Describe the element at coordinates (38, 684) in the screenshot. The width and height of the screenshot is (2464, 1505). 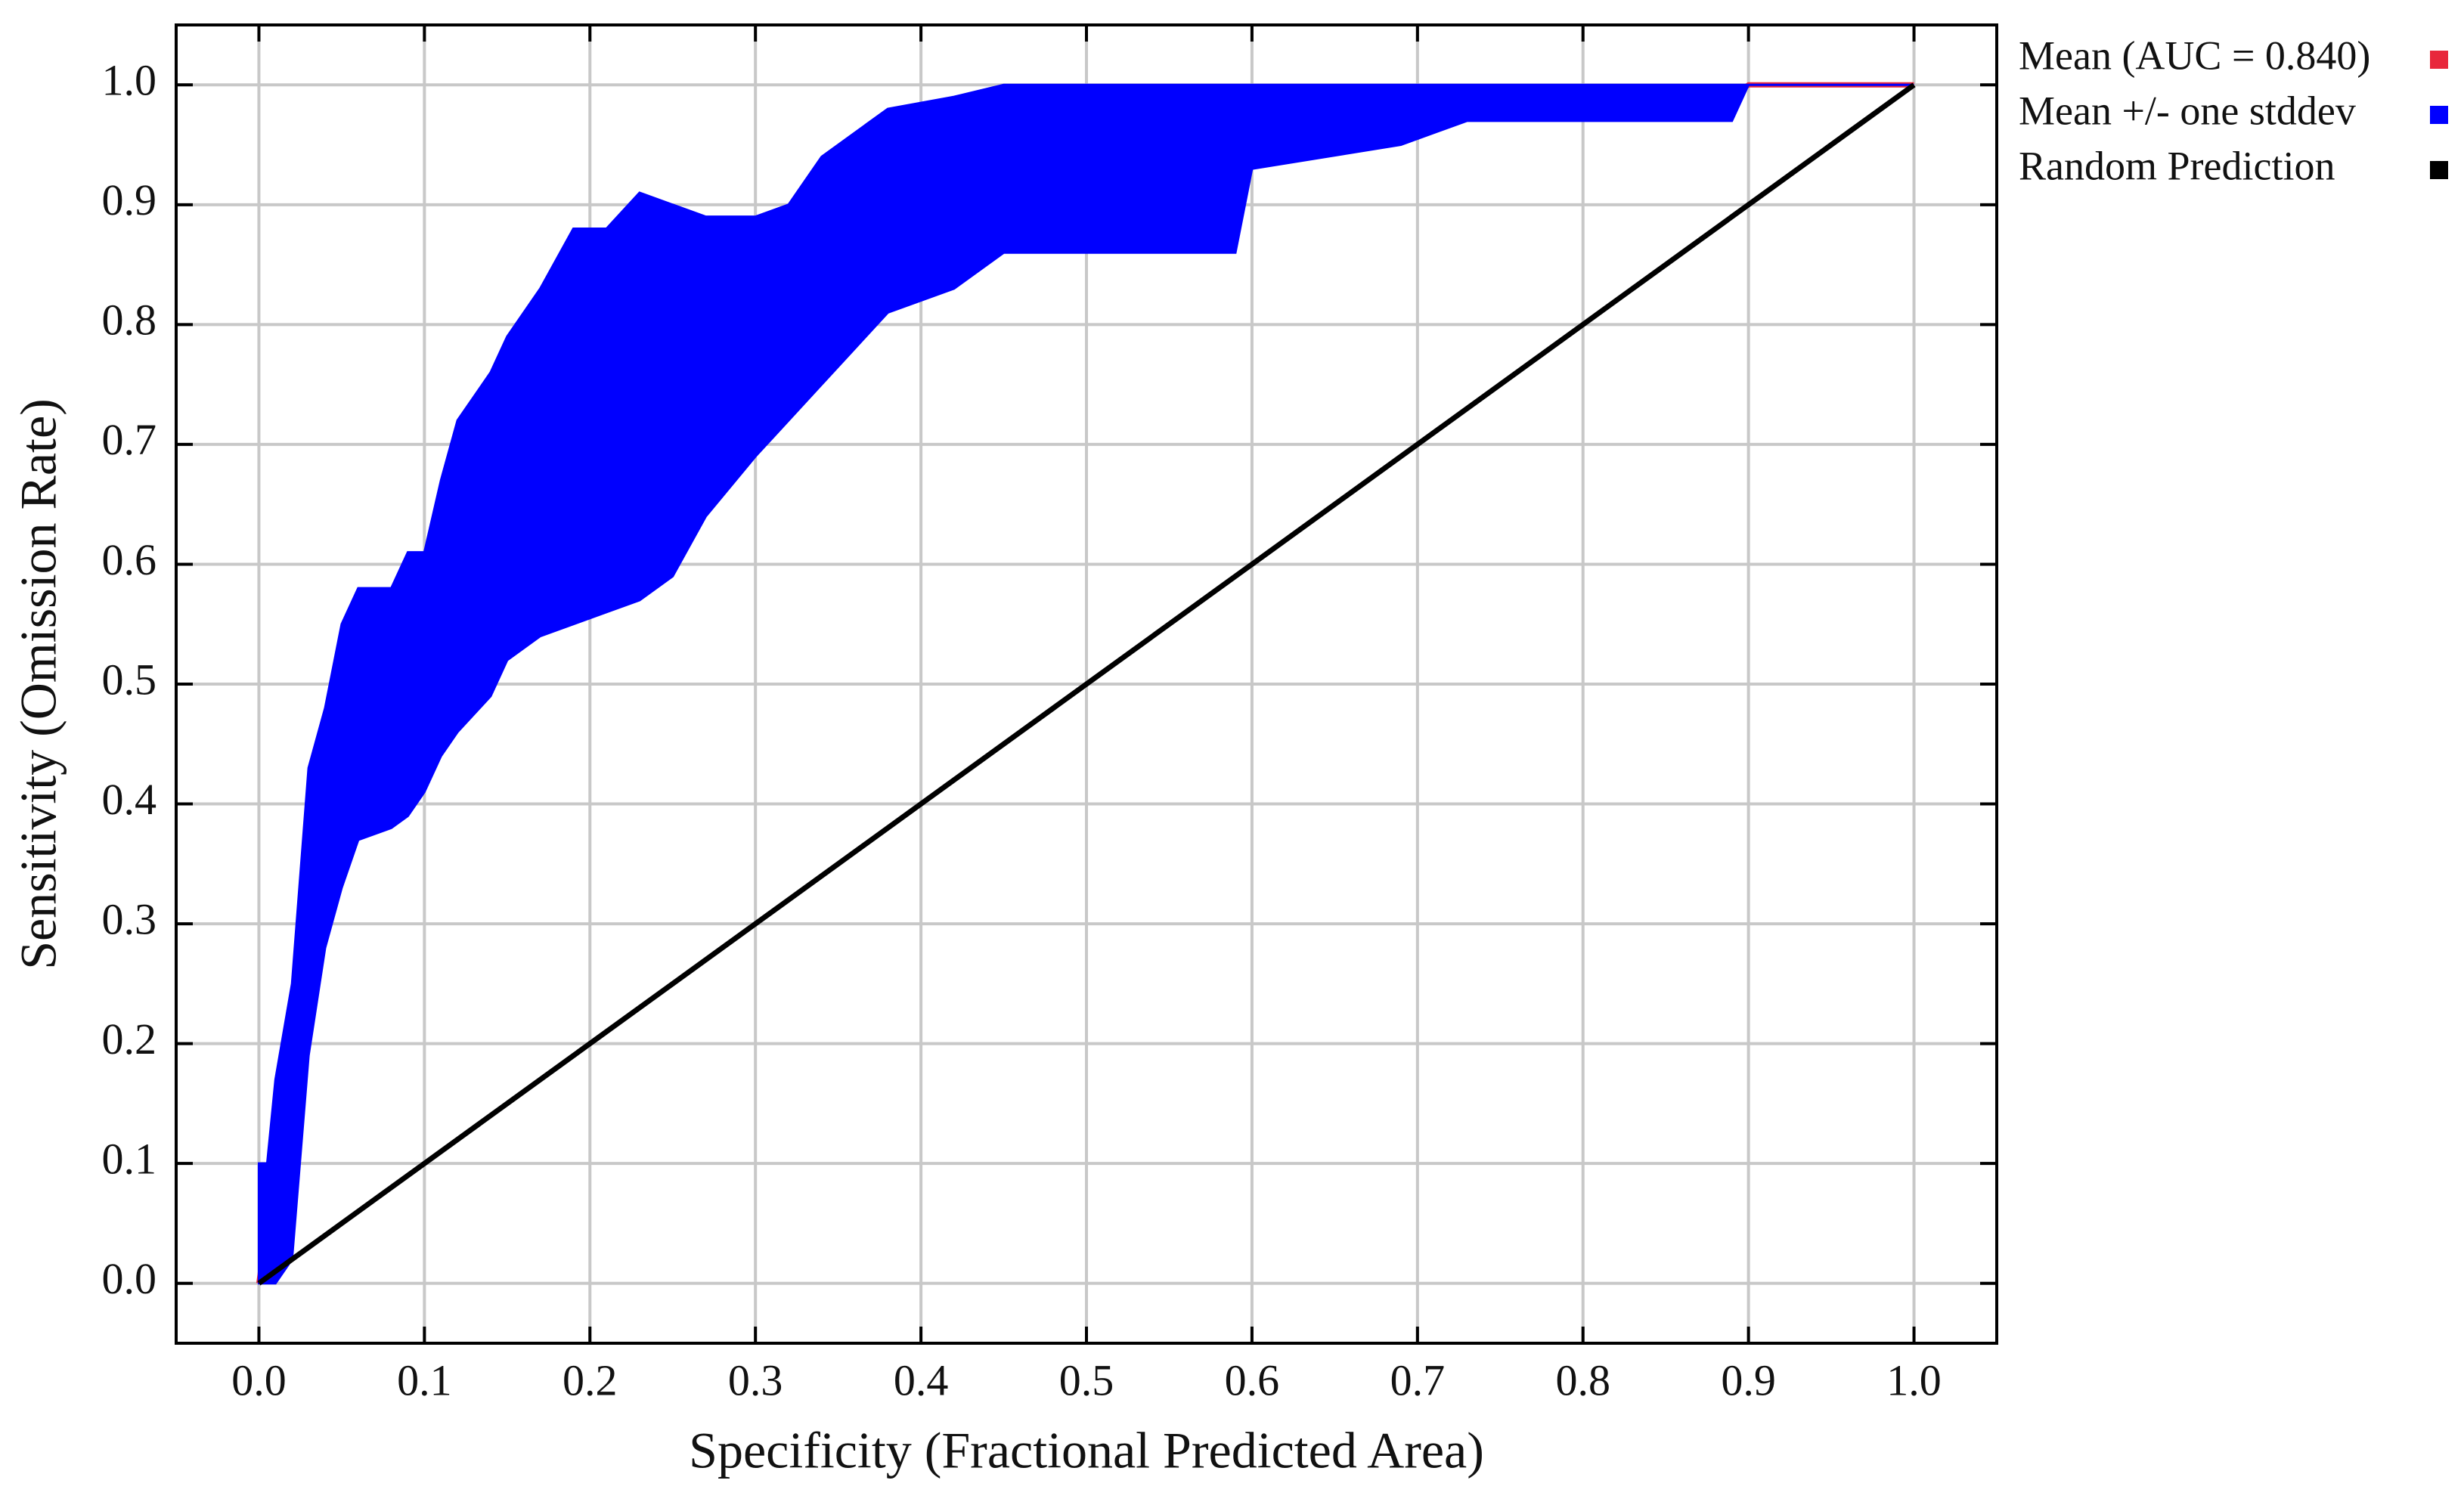
I see `y-axis-label: Sensitivity (Omission Rate)` at that location.